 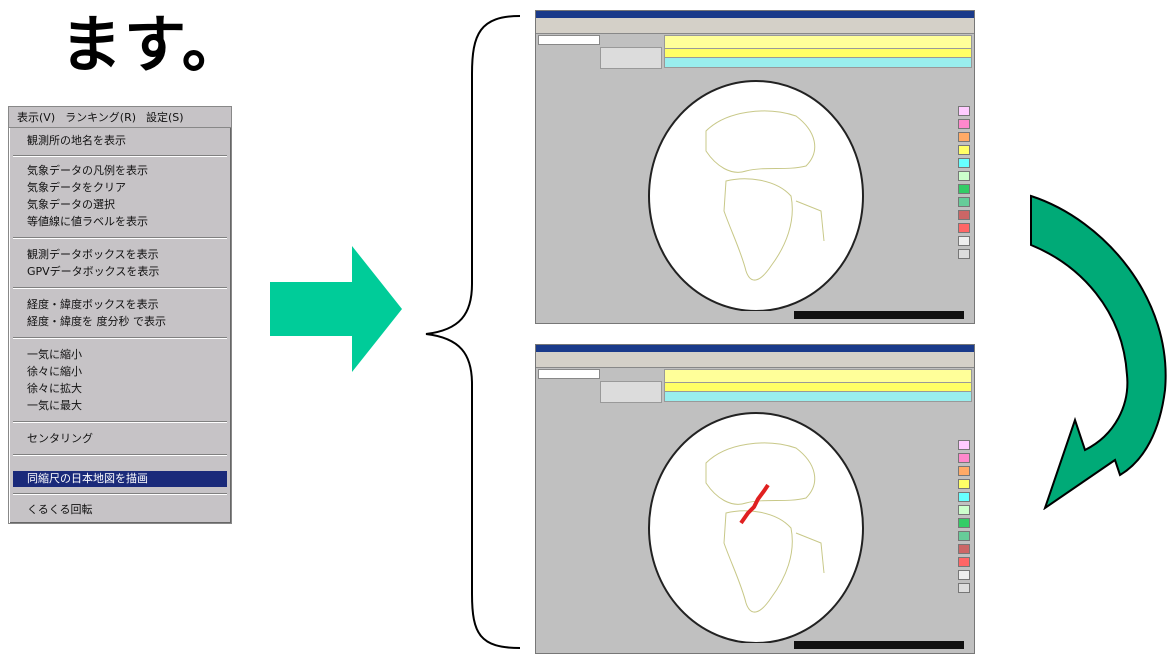 I want to click on menu-item-select-weather: 気象データの選択, so click(x=71, y=204).